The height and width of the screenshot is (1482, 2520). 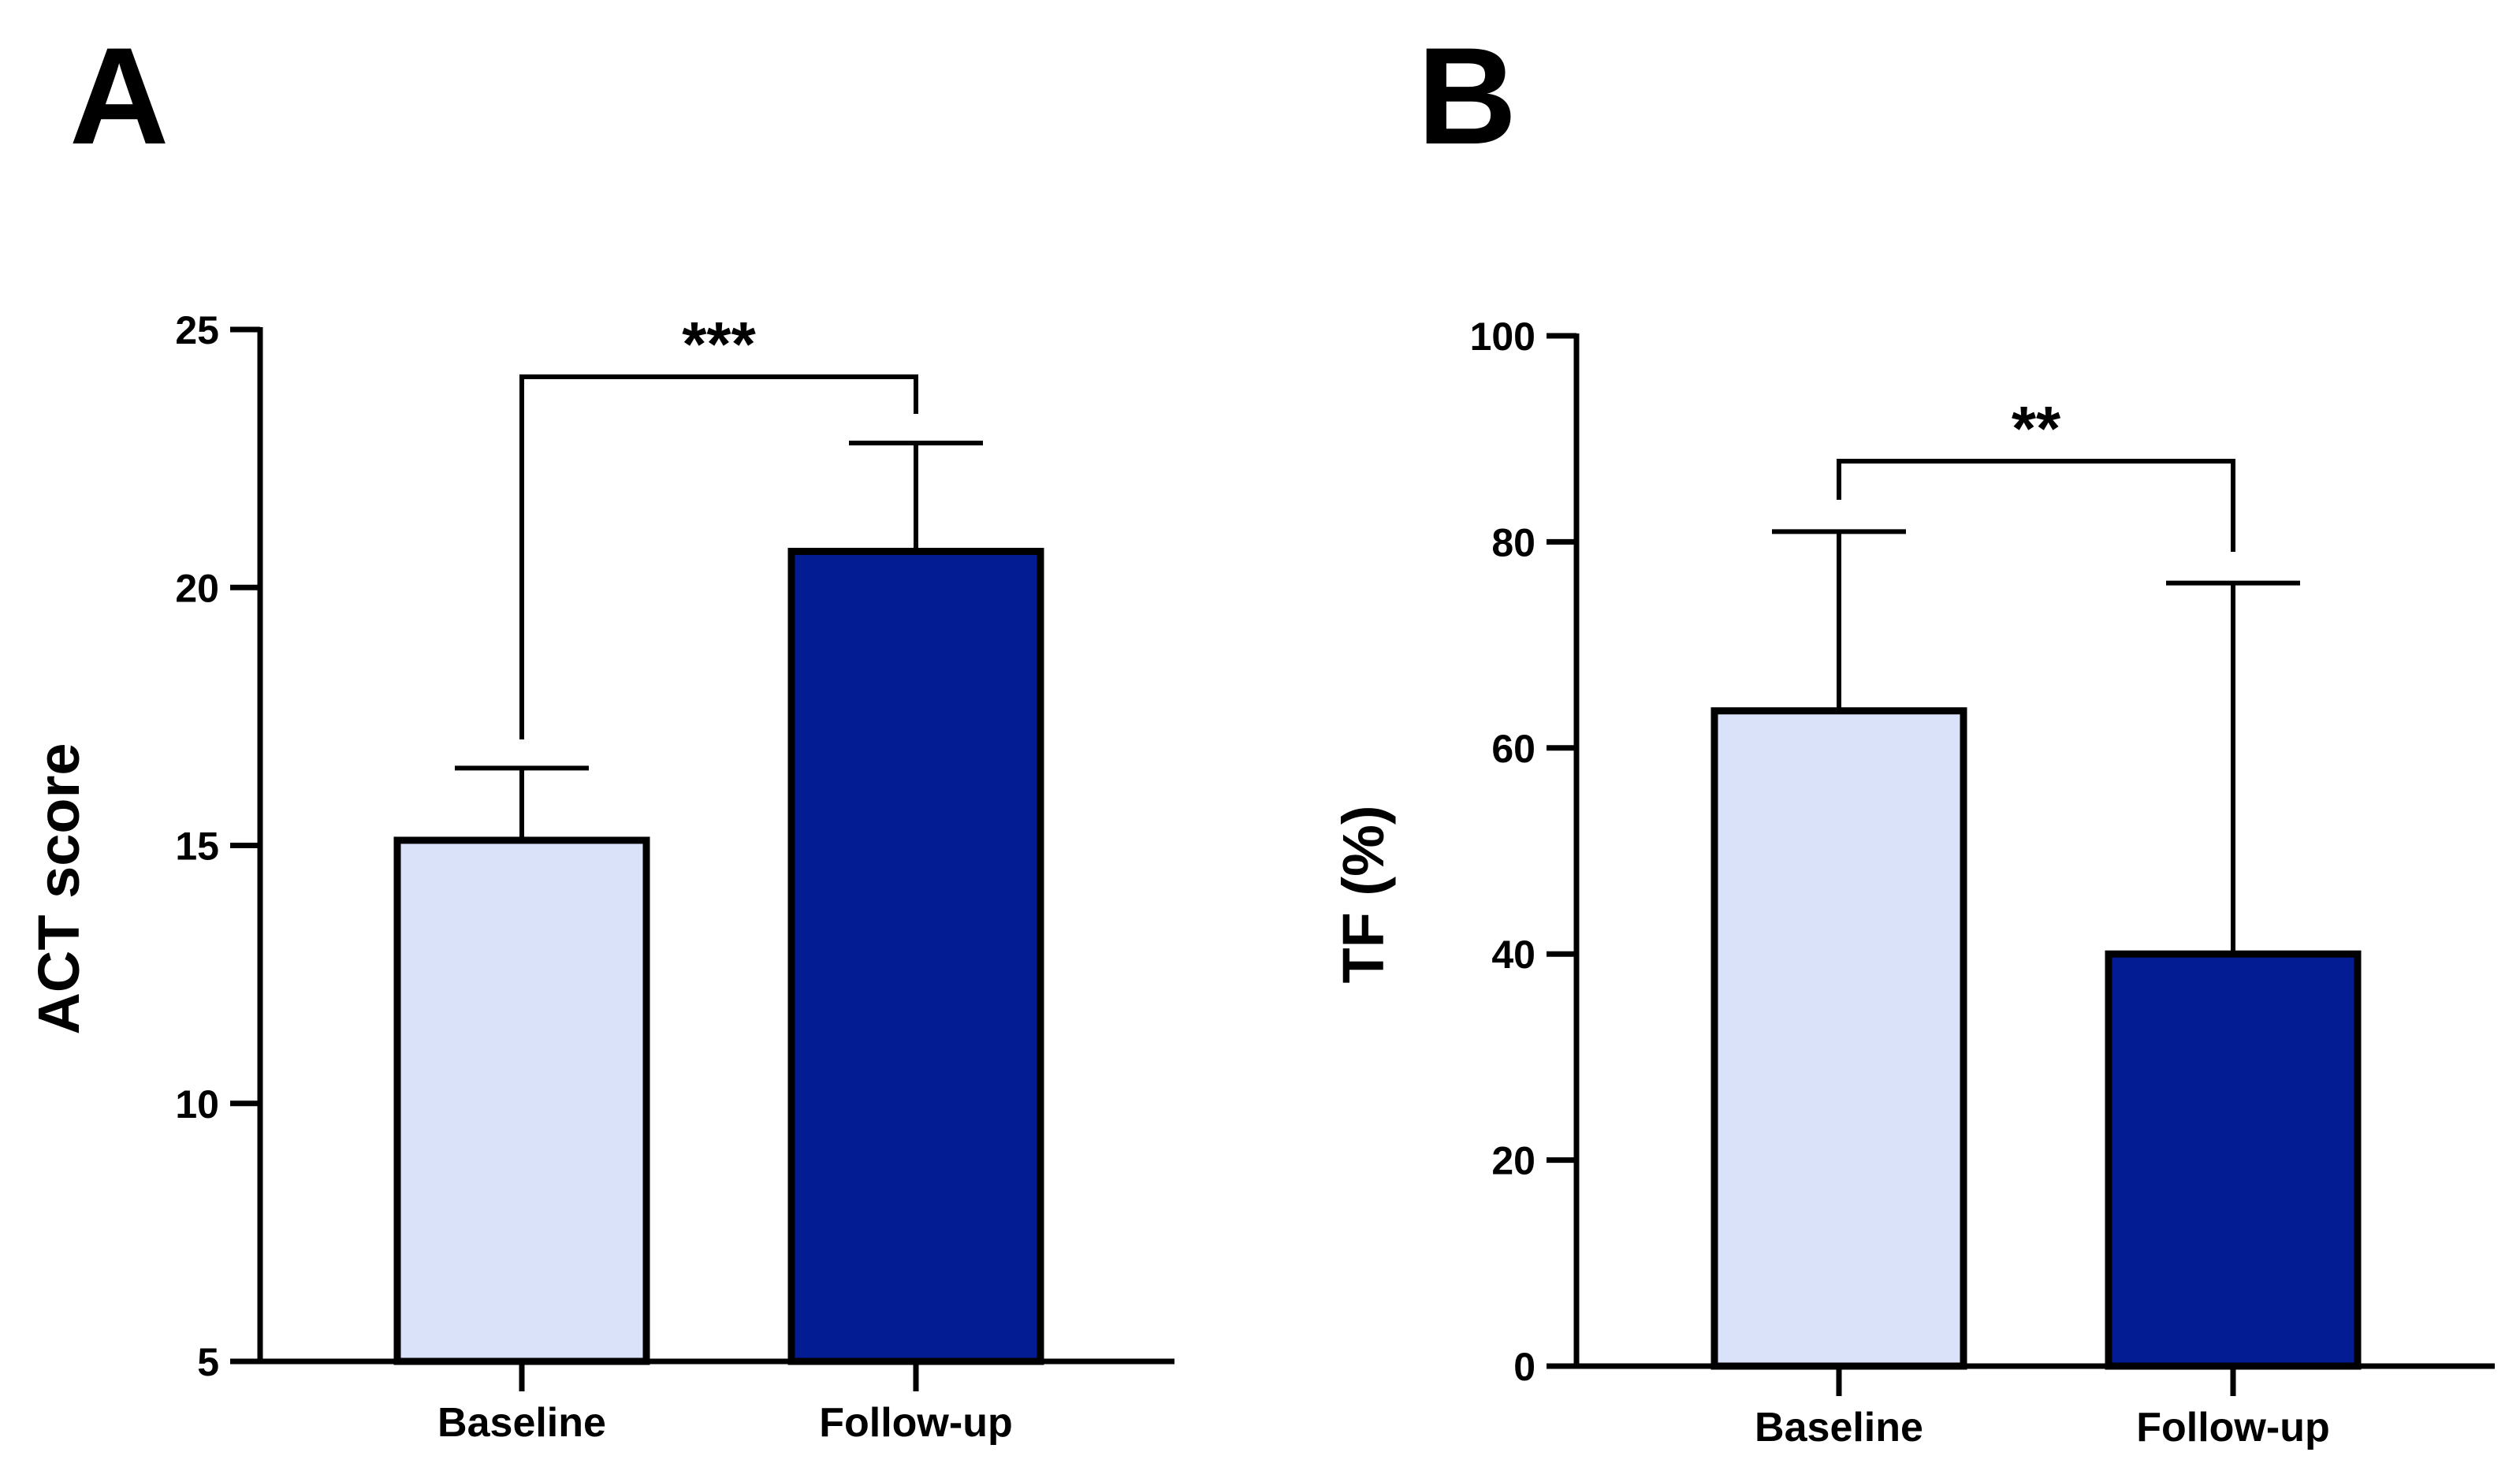 What do you see at coordinates (1363, 894) in the screenshot?
I see `y-axis-title: TF (%)` at bounding box center [1363, 894].